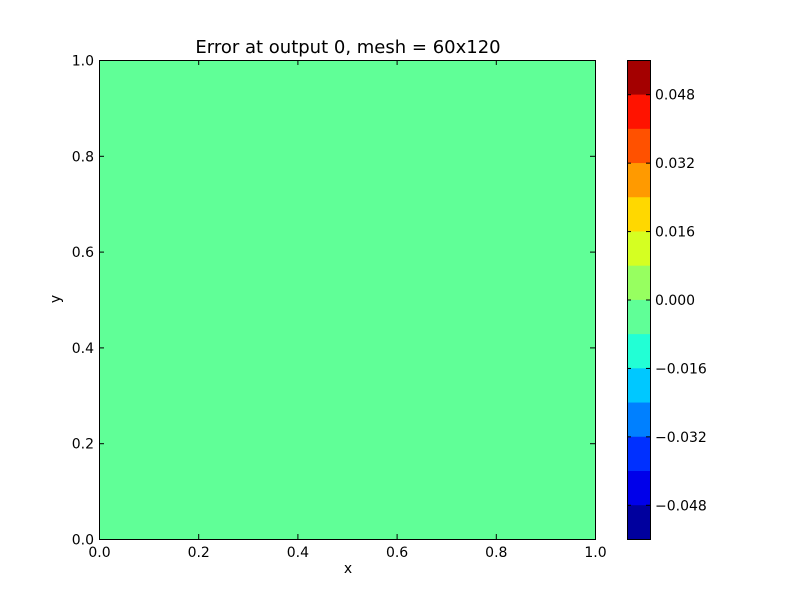  What do you see at coordinates (99, 553) in the screenshot?
I see `x-tick-label: 0.0` at bounding box center [99, 553].